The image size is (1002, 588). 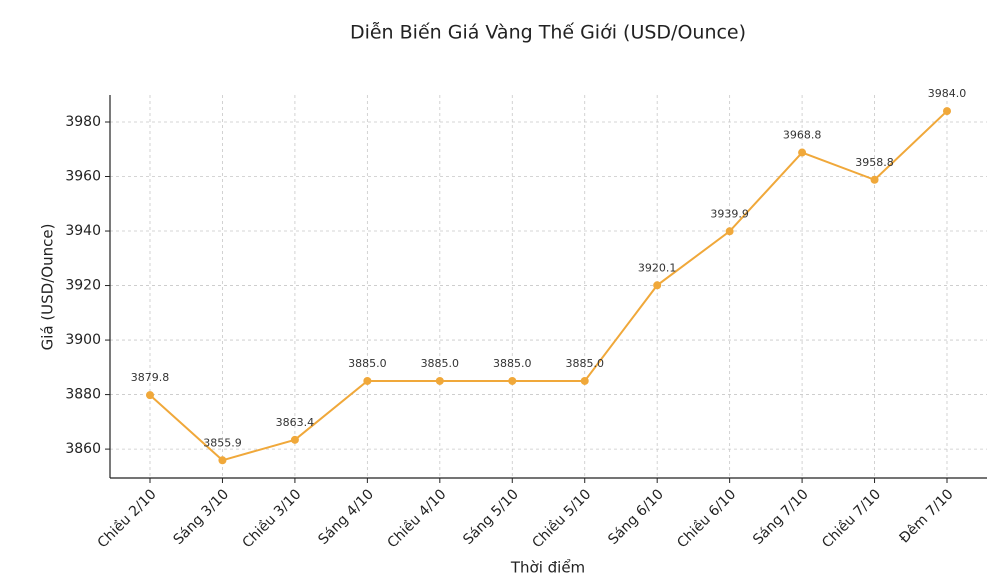 What do you see at coordinates (707, 519) in the screenshot?
I see `x-tick-label: Chiều 6/10` at bounding box center [707, 519].